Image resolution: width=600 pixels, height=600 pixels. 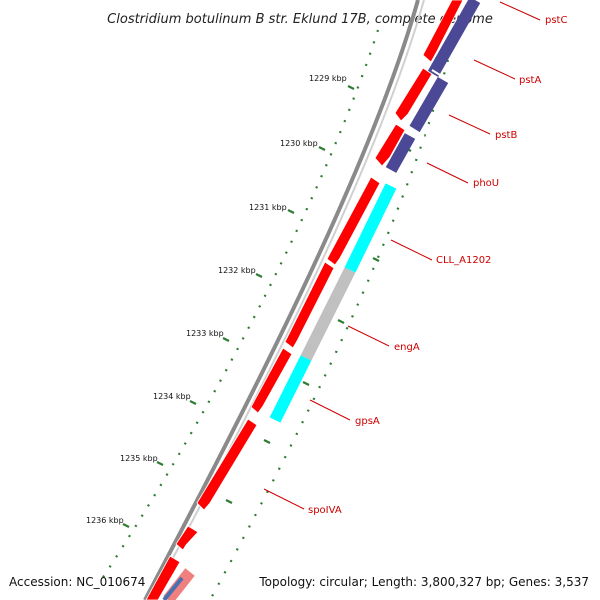 I want to click on gene-label-spoiva: spoIVA, so click(x=325, y=510).